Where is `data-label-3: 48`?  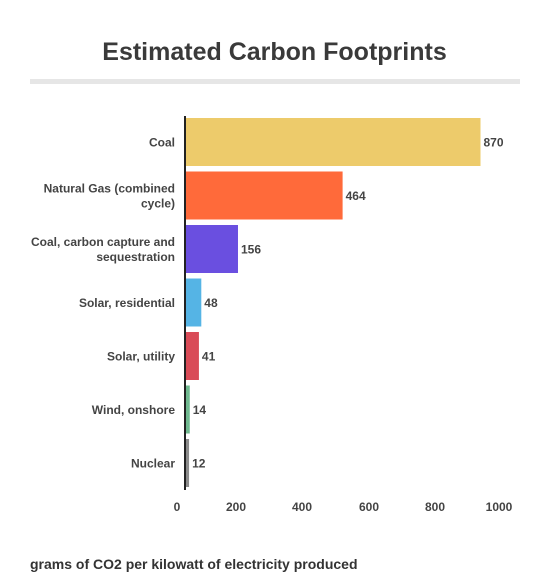
data-label-3: 48 is located at coordinates (211, 303).